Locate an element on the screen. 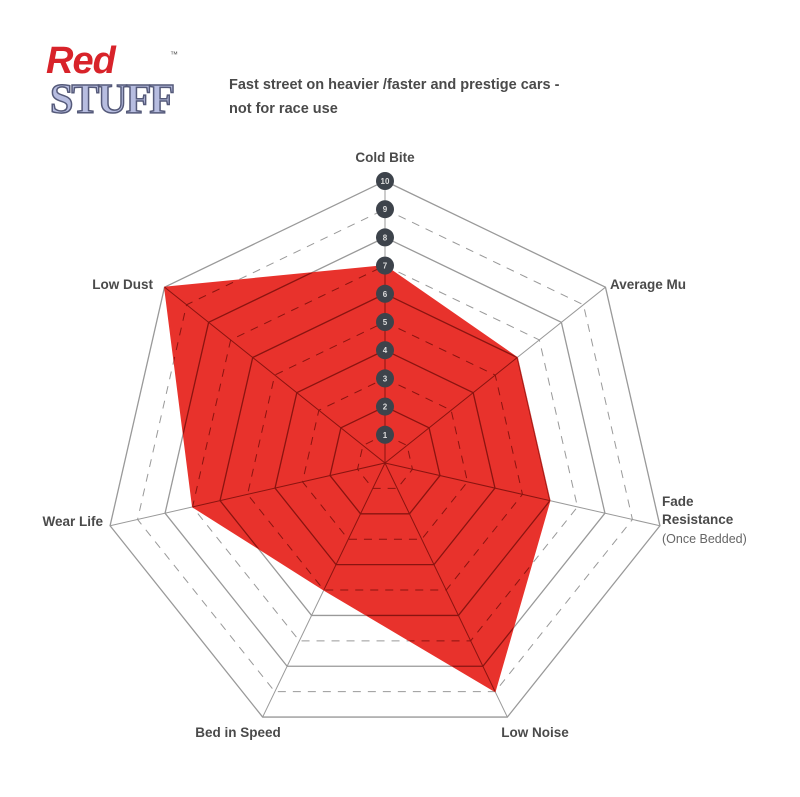 The width and height of the screenshot is (800, 797). logo-trademark: ™ is located at coordinates (174, 54).